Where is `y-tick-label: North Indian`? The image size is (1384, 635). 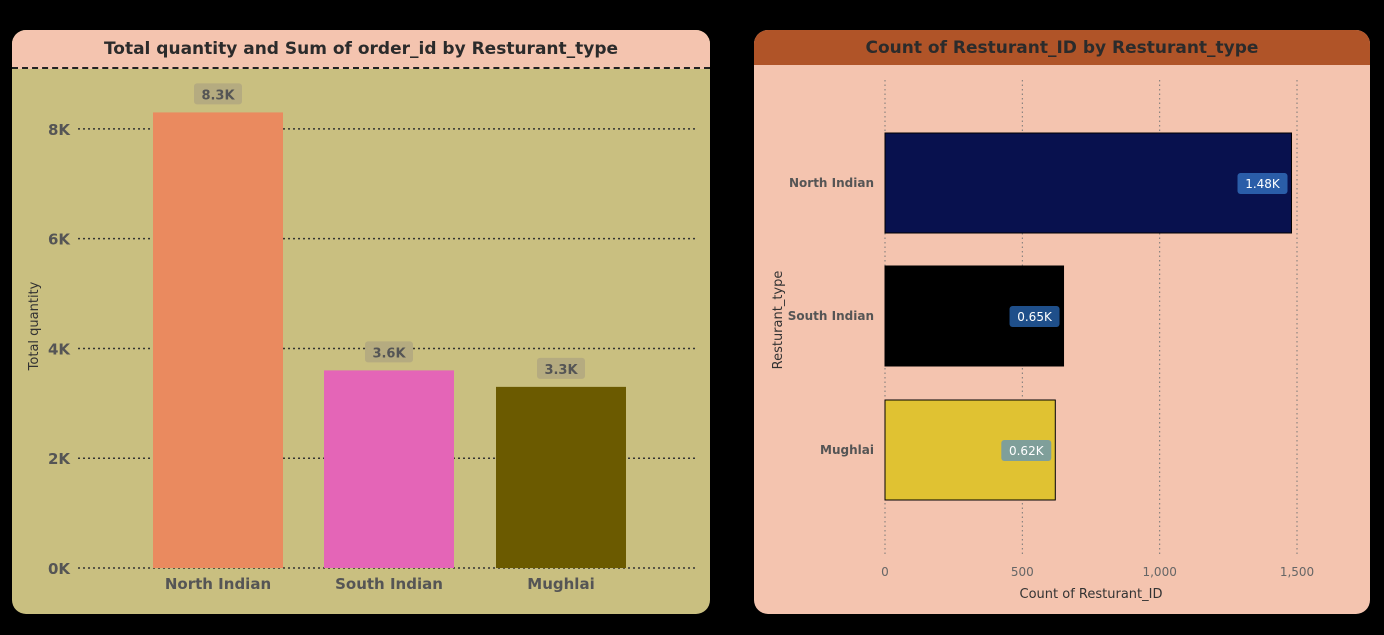
y-tick-label: North Indian is located at coordinates (831, 183).